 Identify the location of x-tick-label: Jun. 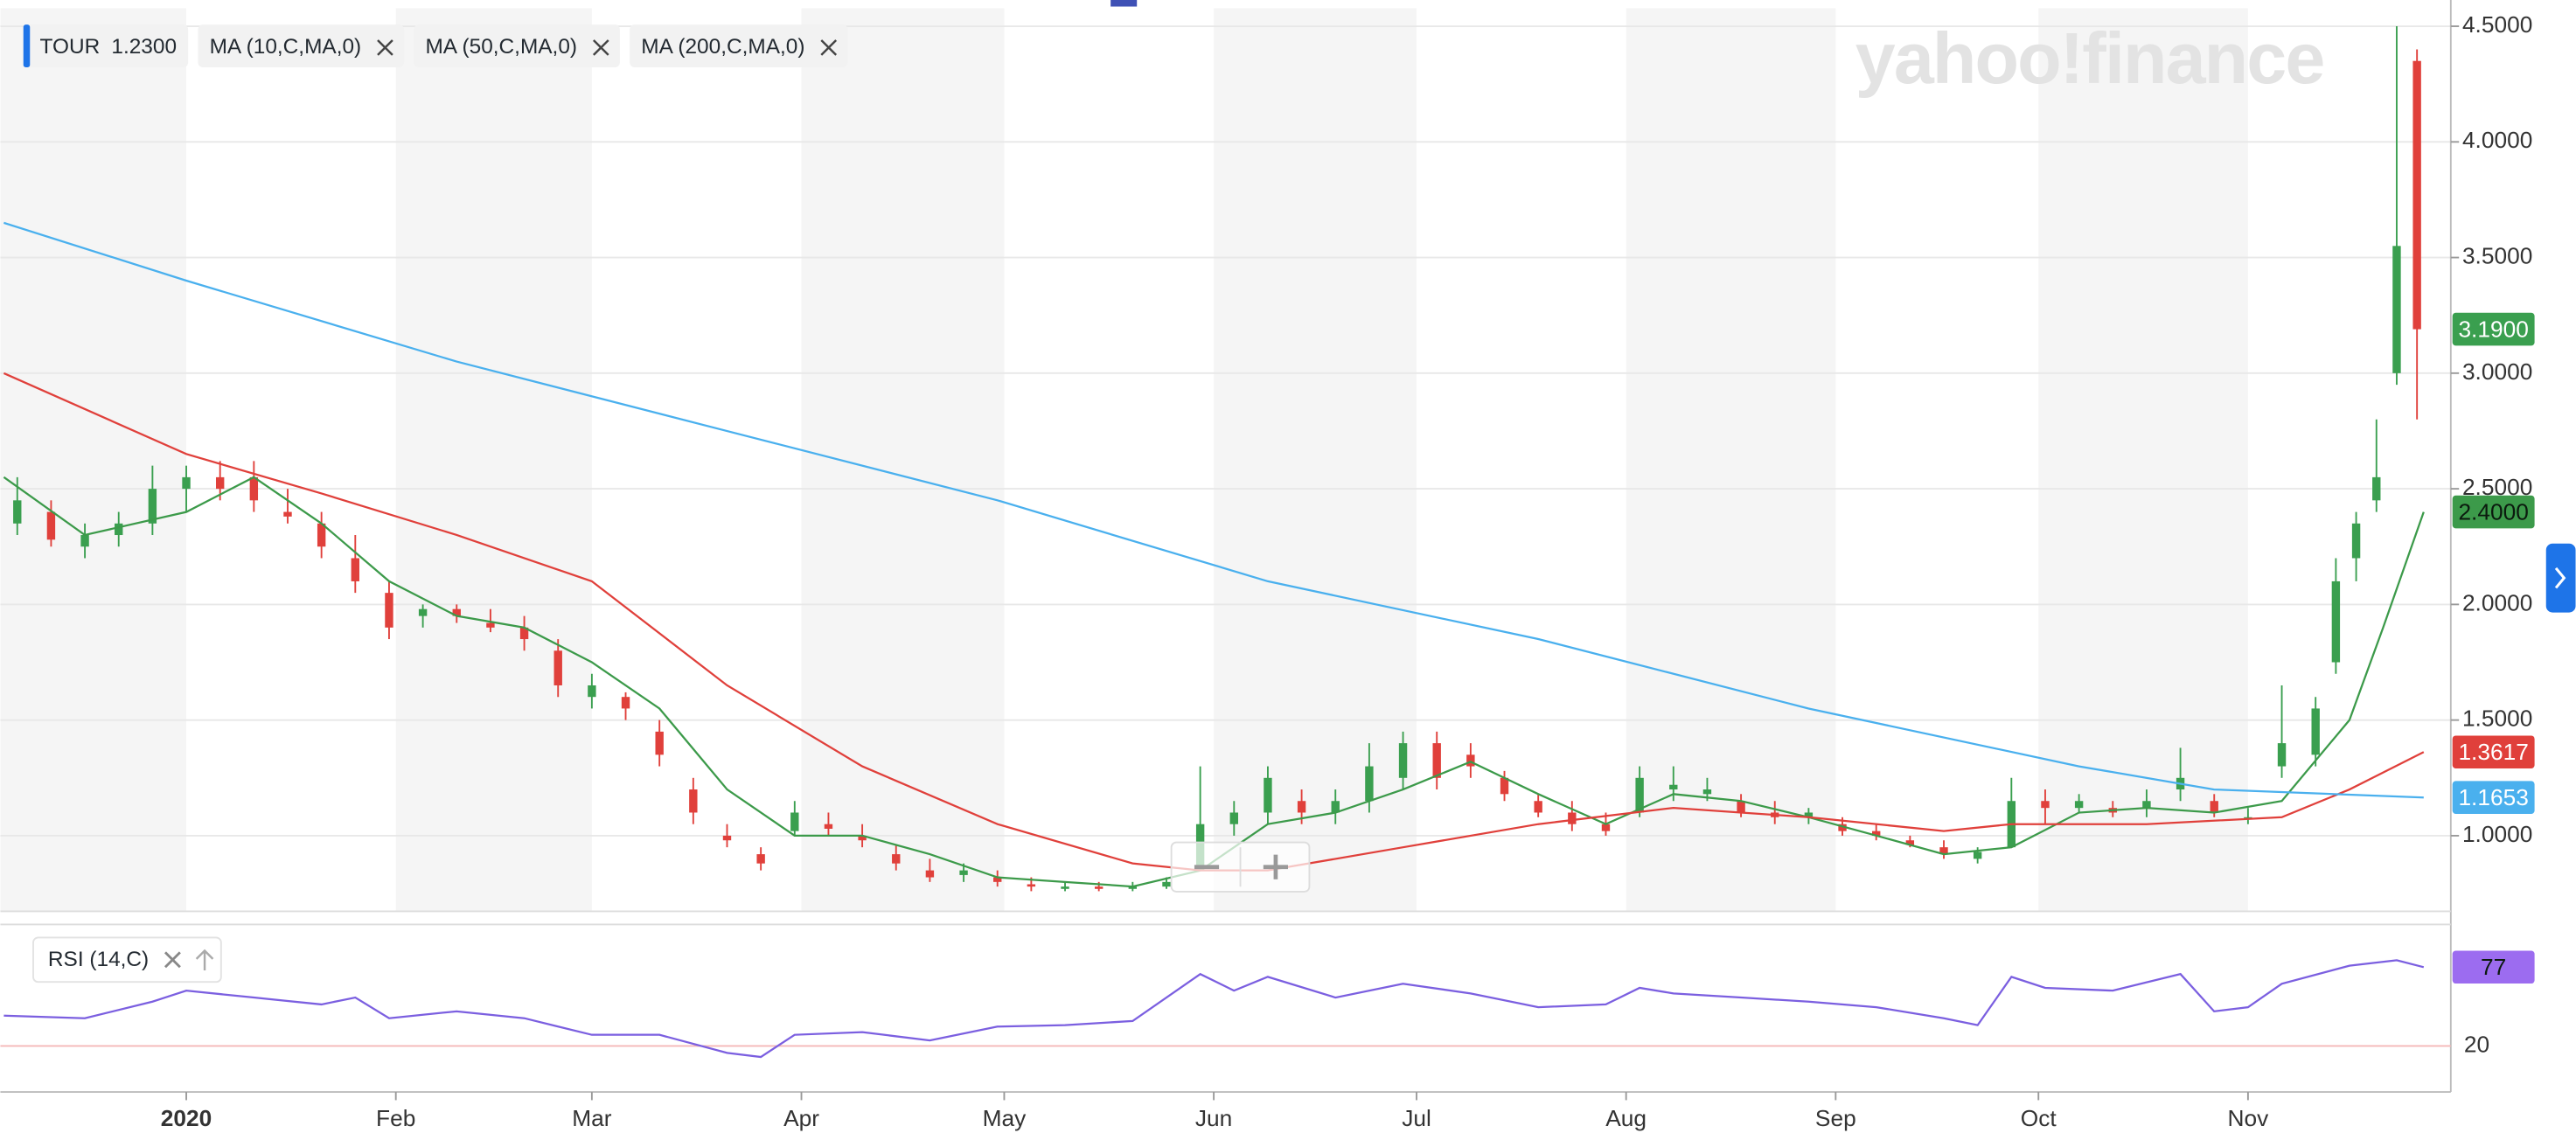
(1213, 1118).